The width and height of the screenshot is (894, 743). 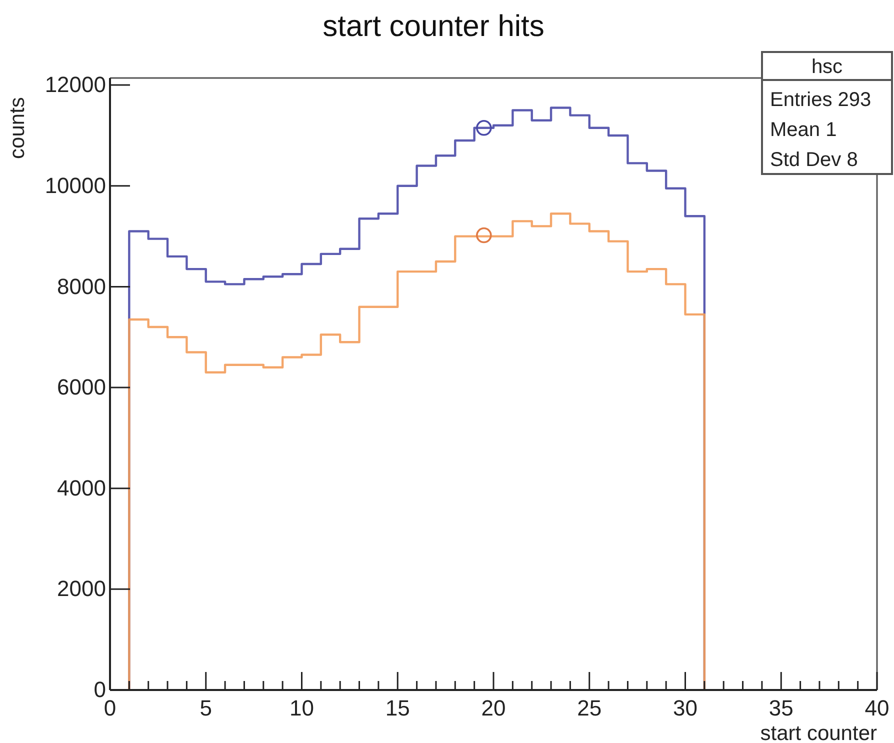 I want to click on y-tick-label: 4000, so click(x=81, y=487).